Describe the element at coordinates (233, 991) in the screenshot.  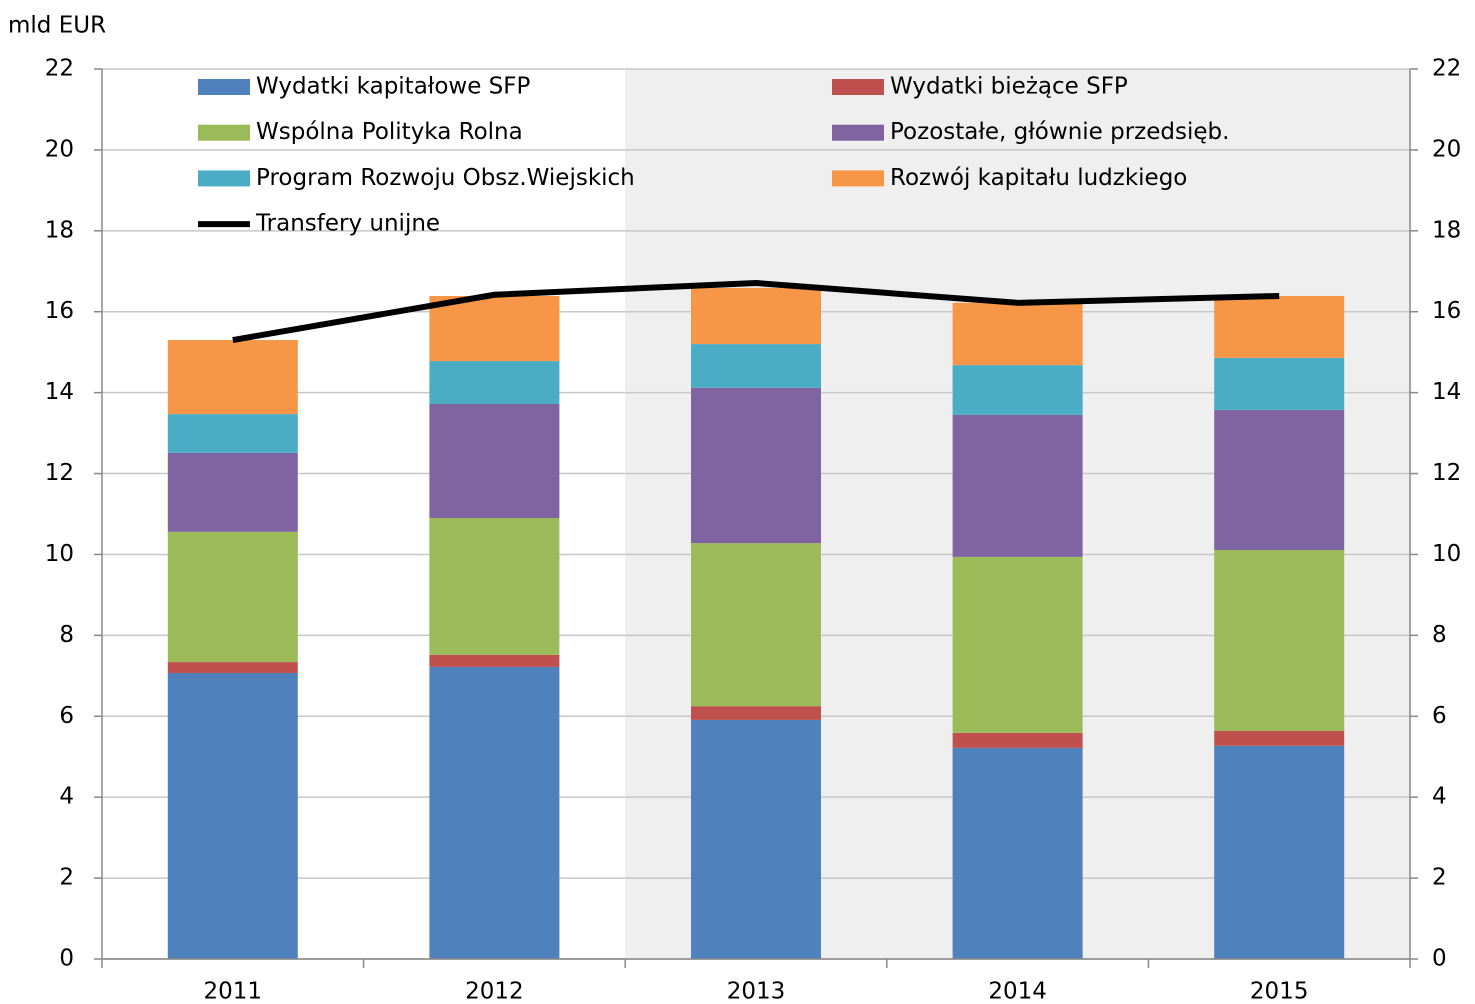
I see `x-tick-label: 2011` at that location.